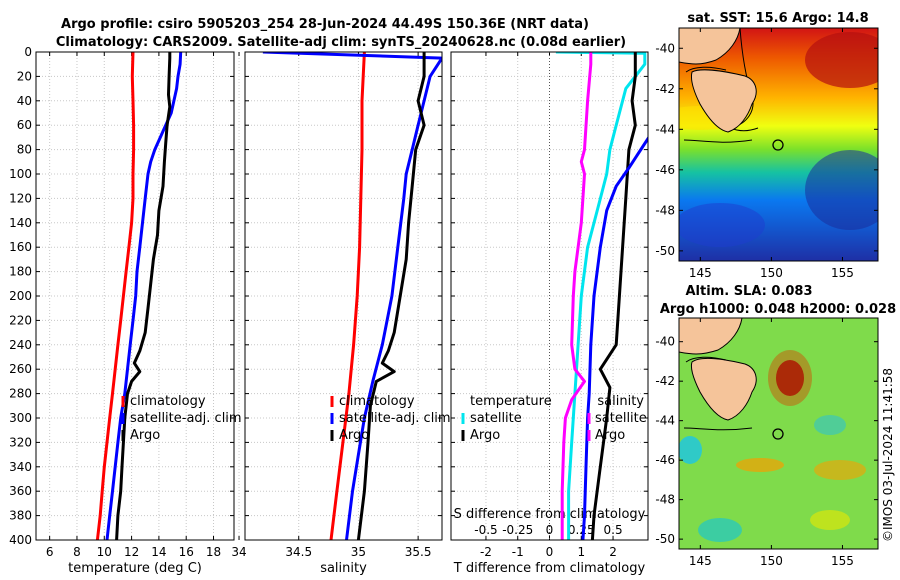 This screenshot has width=900, height=580. Describe the element at coordinates (168, 401) in the screenshot. I see `legend-label-climatology: climatology` at that location.